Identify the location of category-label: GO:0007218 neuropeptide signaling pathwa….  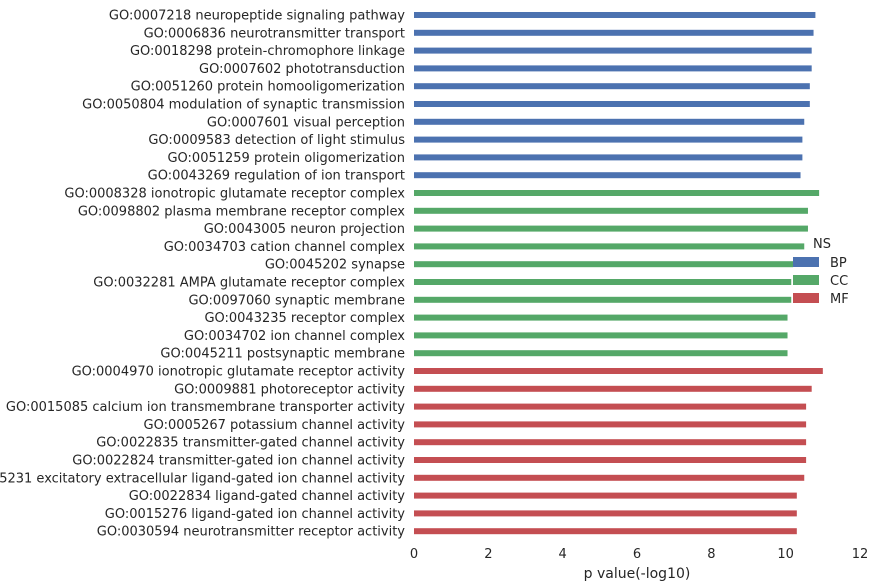
(257, 16).